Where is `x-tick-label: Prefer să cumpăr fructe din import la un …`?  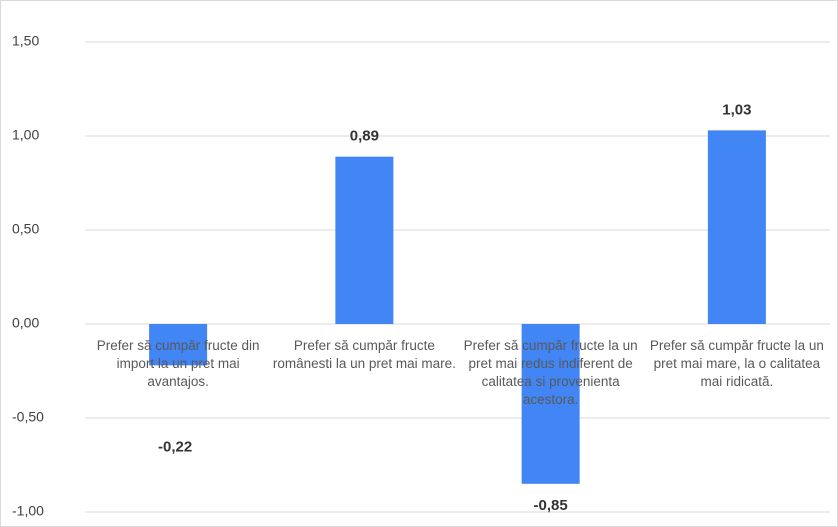 x-tick-label: Prefer să cumpăr fructe din import la un … is located at coordinates (178, 363).